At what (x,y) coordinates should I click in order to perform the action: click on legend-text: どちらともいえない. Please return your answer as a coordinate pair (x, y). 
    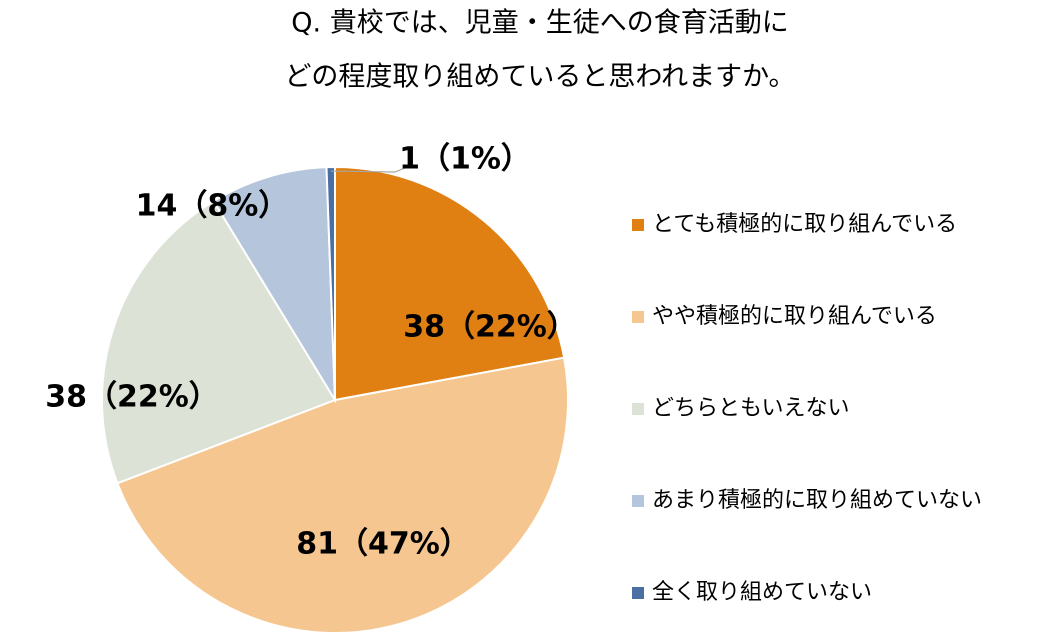
    Looking at the image, I should click on (751, 408).